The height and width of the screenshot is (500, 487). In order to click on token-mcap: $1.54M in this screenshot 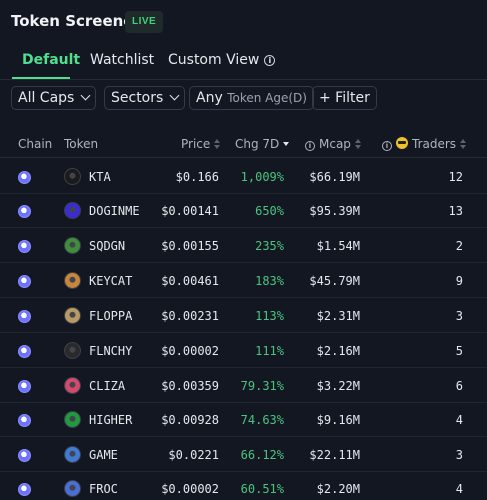, I will do `click(338, 246)`.